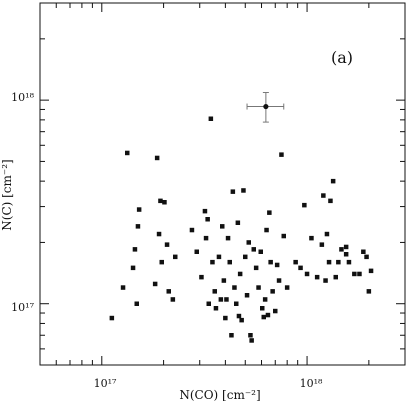 This screenshot has height=401, width=409. I want to click on x-tick-label-1e17: 10¹⁷, so click(105, 383).